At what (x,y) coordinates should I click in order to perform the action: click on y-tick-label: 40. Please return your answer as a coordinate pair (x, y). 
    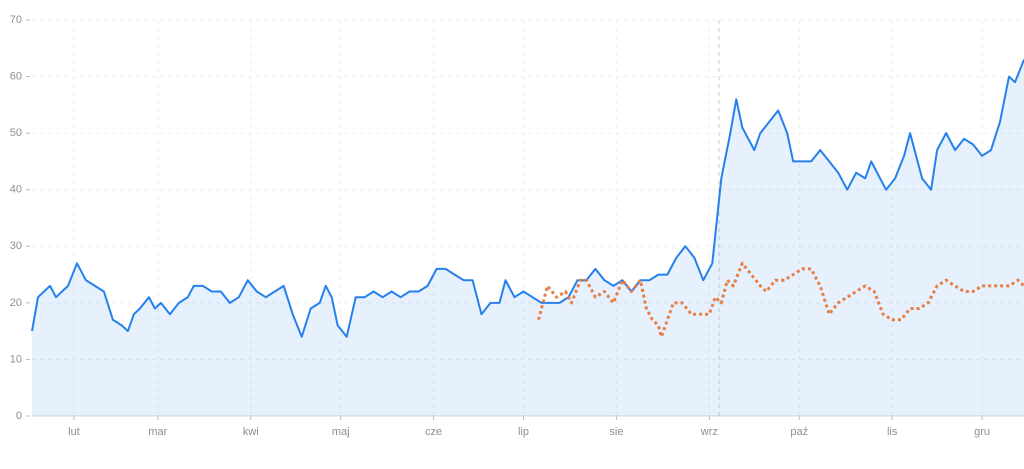
    Looking at the image, I should click on (16, 190).